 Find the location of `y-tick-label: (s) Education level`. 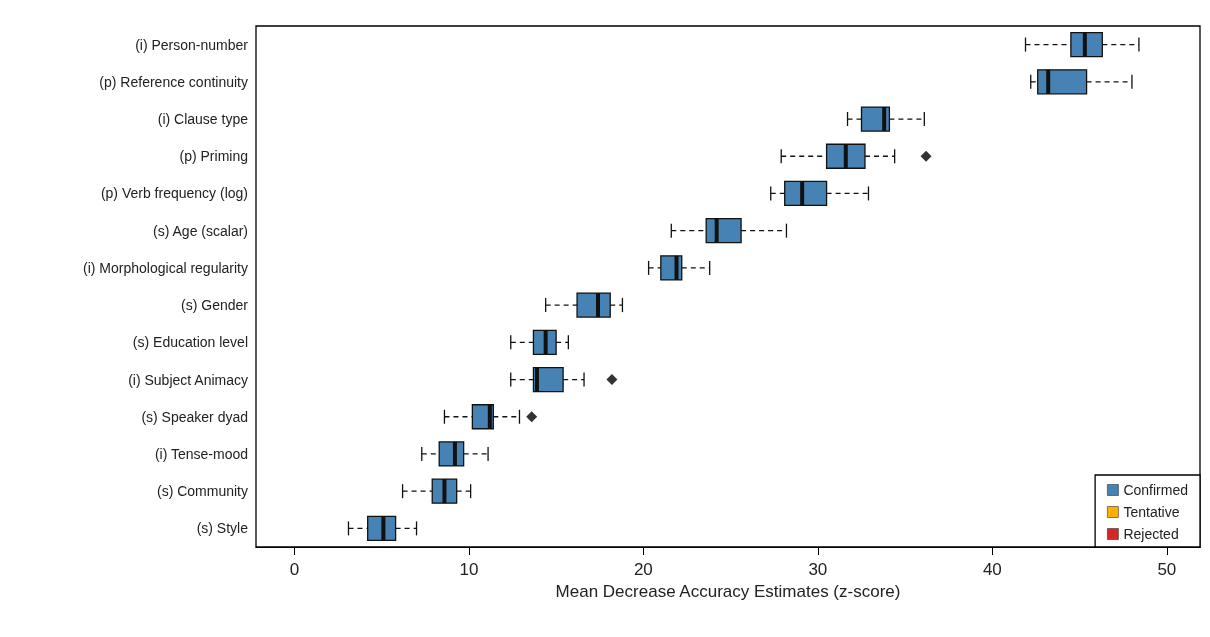

y-tick-label: (s) Education level is located at coordinates (190, 342).